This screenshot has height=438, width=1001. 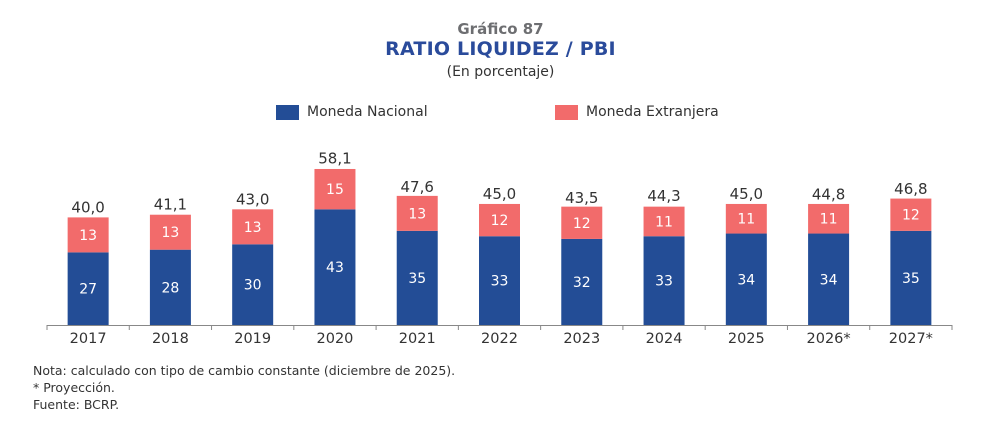 What do you see at coordinates (829, 339) in the screenshot?
I see `x-tick-label: 2026*` at bounding box center [829, 339].